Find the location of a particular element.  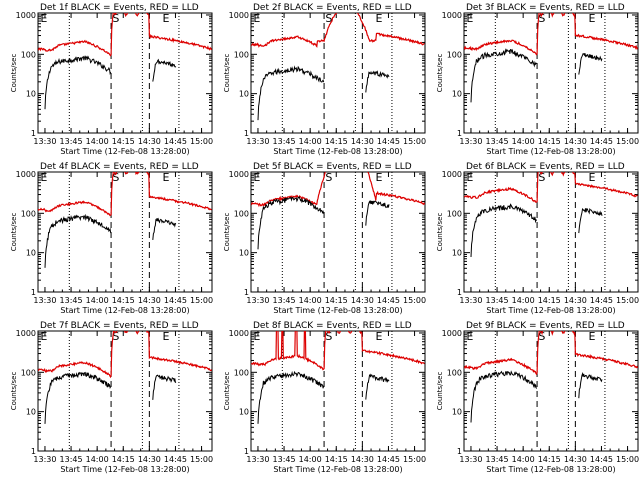

panel-title: Det 3f BLACK = Events, RED = LLD is located at coordinates (545, 8).